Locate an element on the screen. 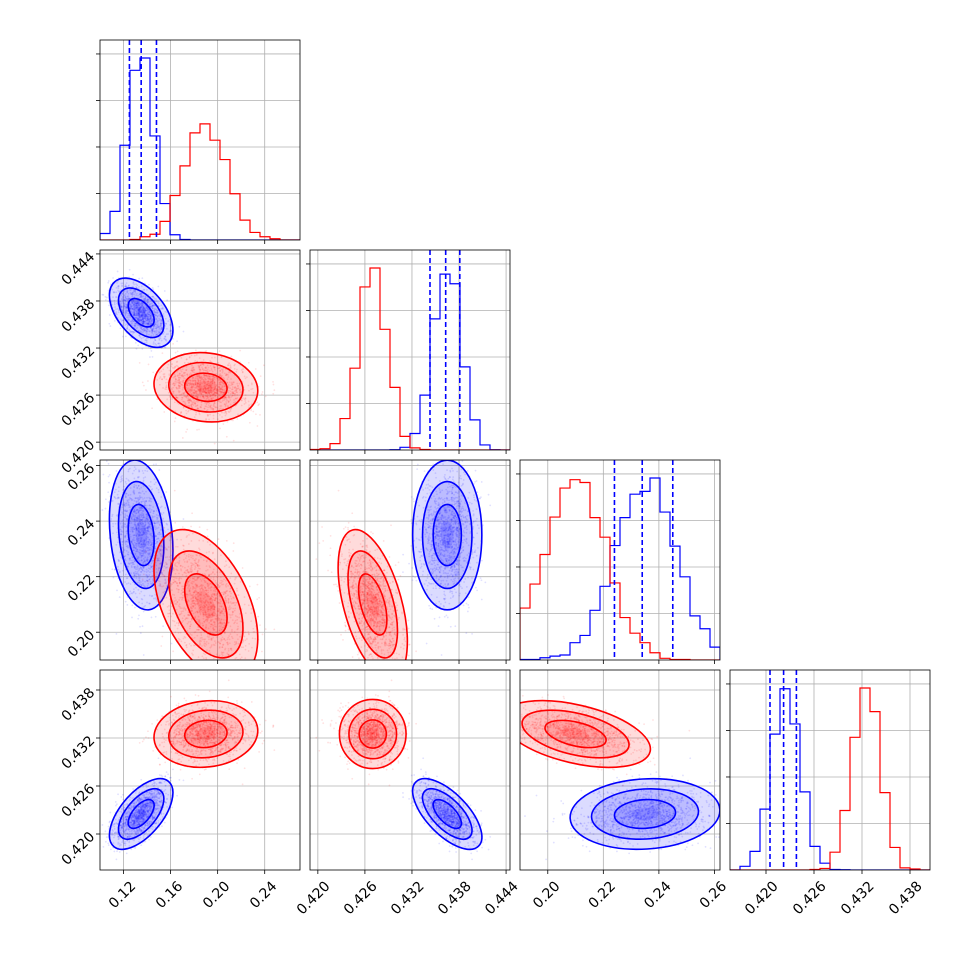  panel-2-0: 0.200.220.240.26 is located at coordinates (183, 566).